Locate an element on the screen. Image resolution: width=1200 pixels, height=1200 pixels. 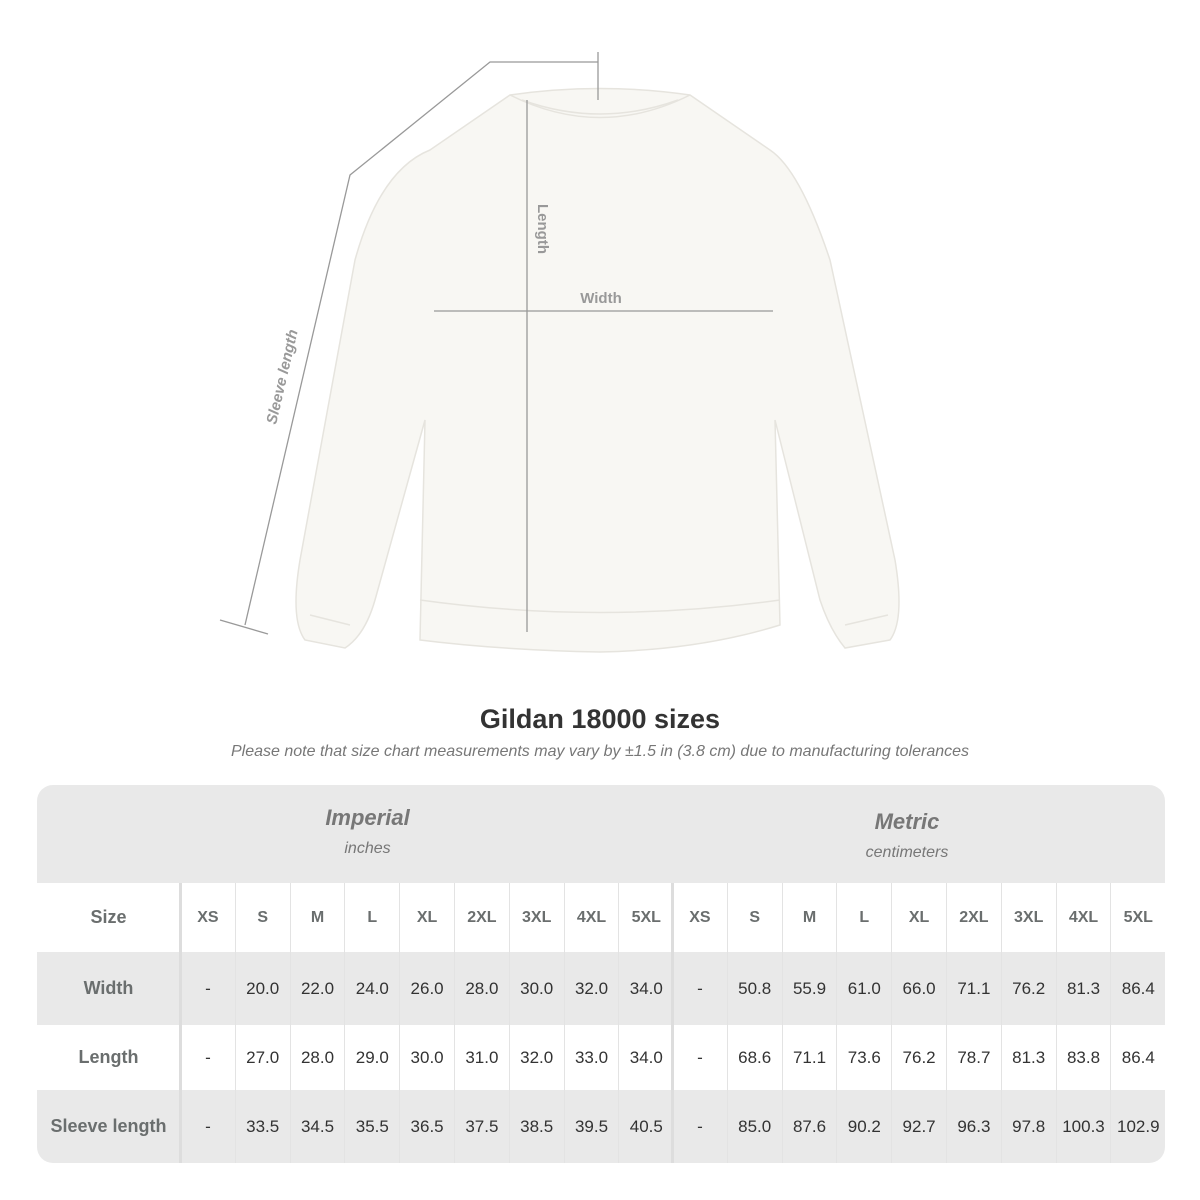
imperial-value-cell: 26.0 is located at coordinates (426, 988).